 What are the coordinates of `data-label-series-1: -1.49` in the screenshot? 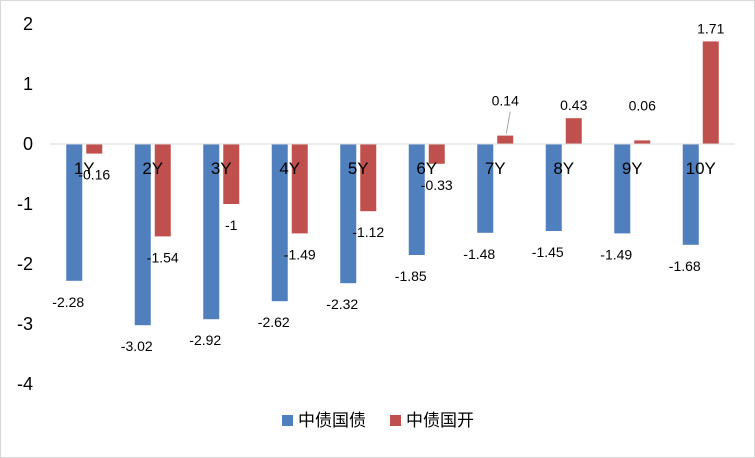 It's located at (616, 254).